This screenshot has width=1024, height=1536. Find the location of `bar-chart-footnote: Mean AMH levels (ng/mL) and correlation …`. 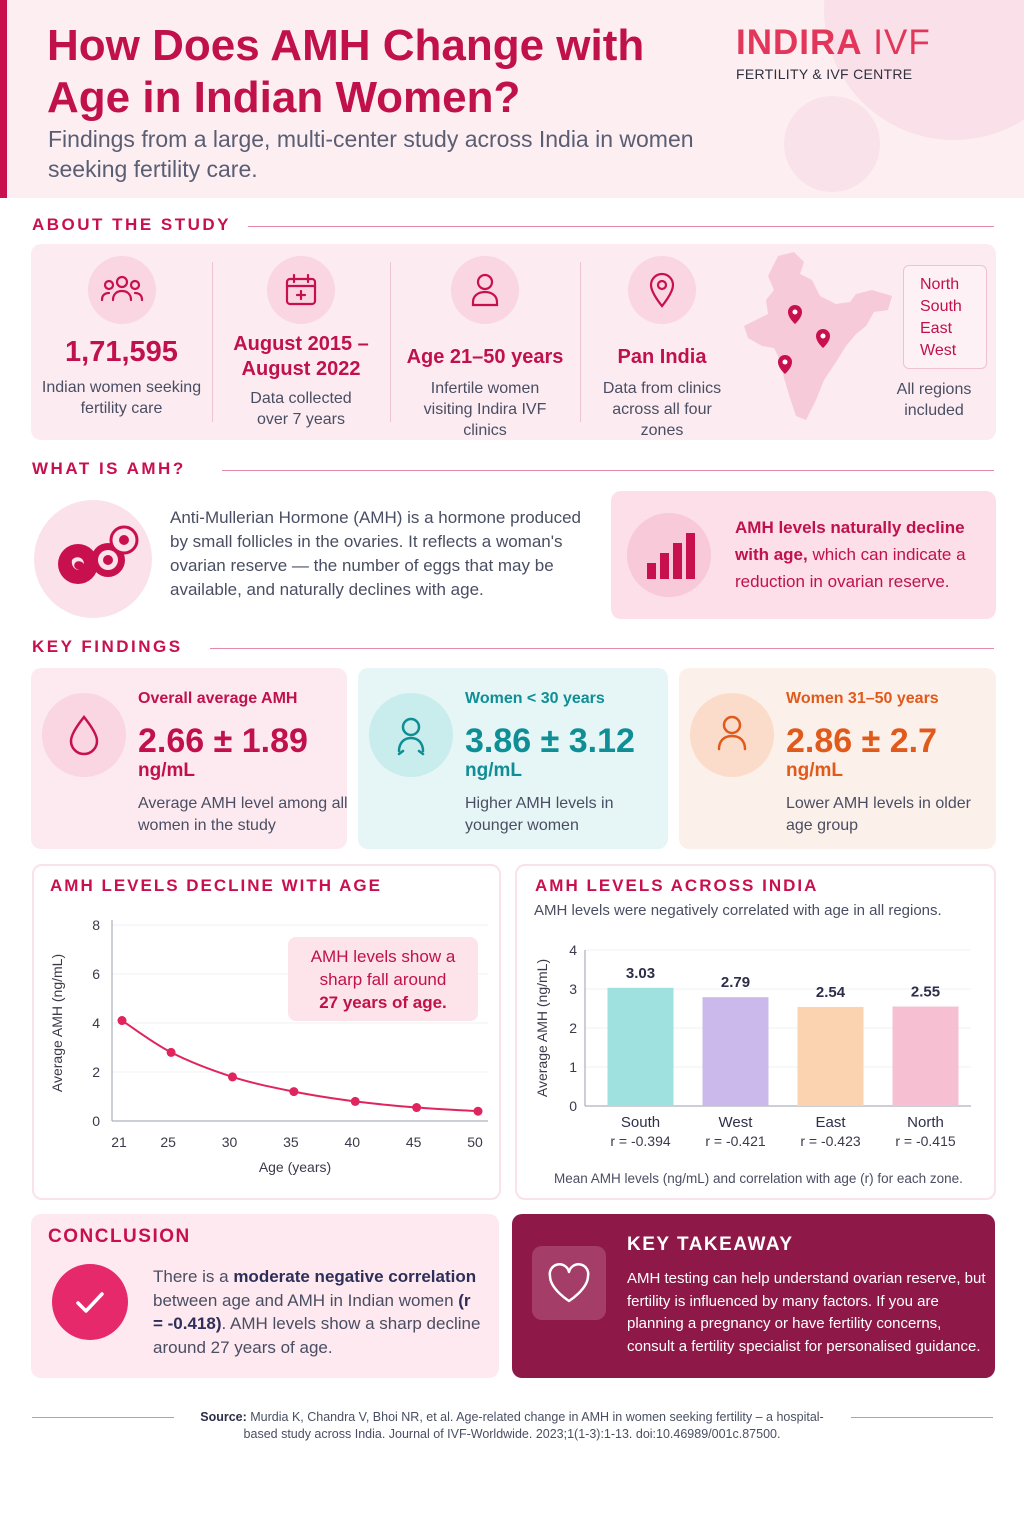

bar-chart-footnote: Mean AMH levels (ng/mL) and correlation … is located at coordinates (758, 1178).